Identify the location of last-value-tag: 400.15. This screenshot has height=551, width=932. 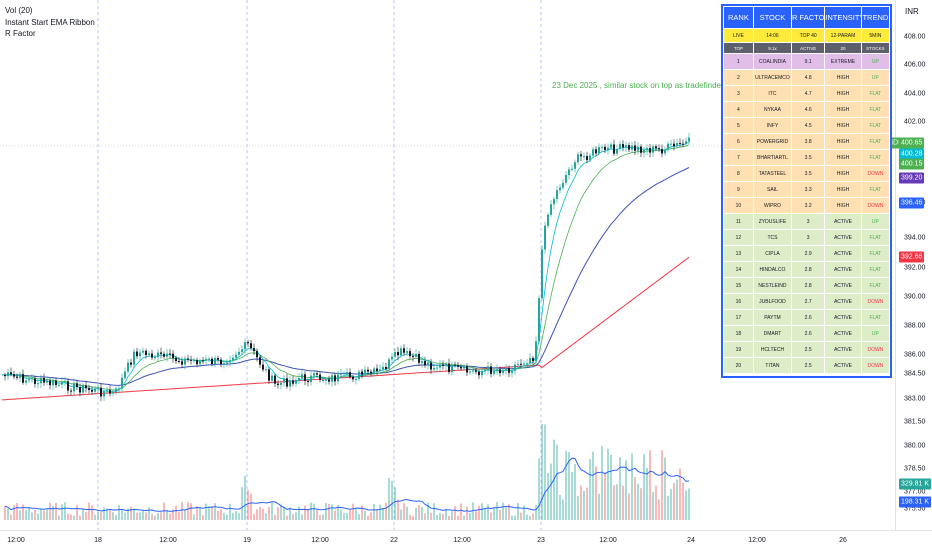
(912, 164).